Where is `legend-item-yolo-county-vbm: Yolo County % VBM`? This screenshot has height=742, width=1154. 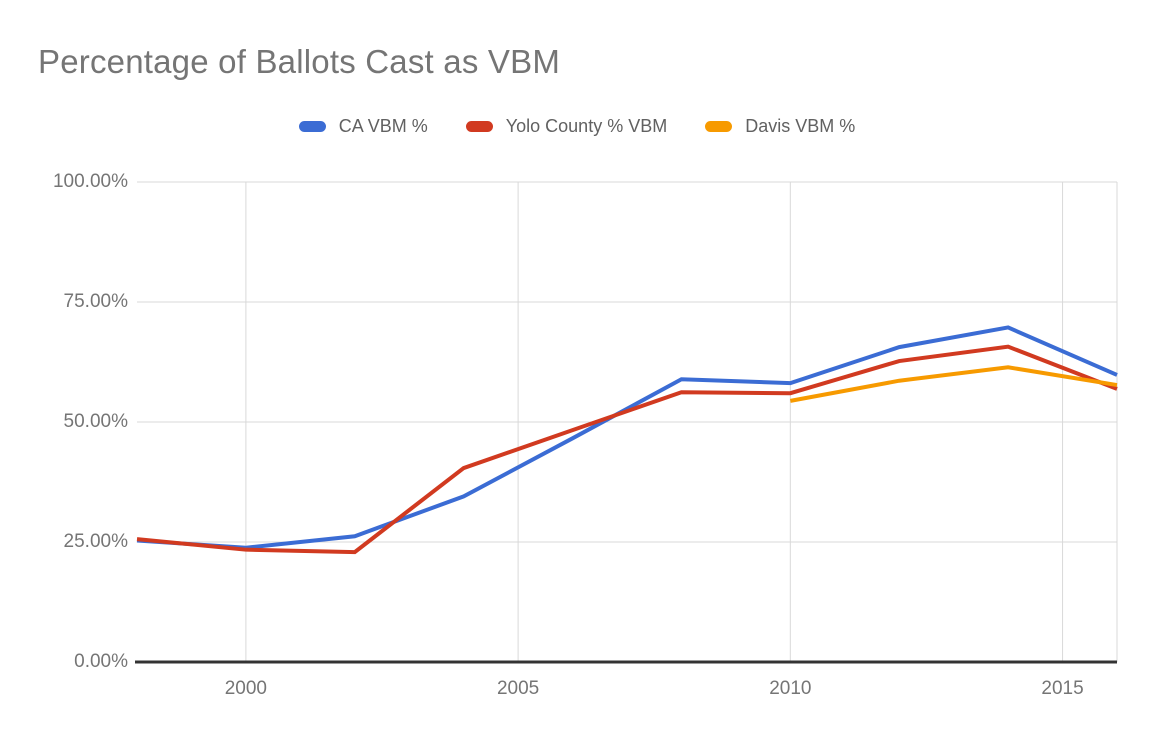
legend-item-yolo-county-vbm: Yolo County % VBM is located at coordinates (566, 126).